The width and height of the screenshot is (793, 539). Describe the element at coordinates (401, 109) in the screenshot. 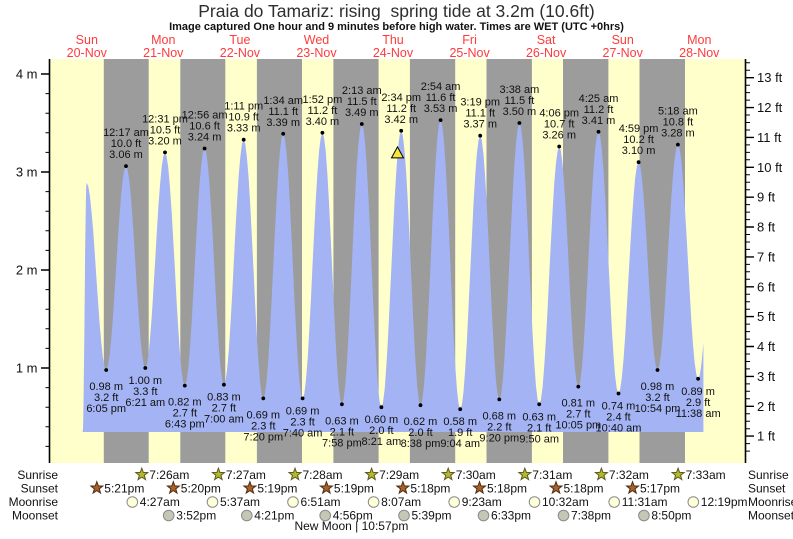

I see `high-tide-label: 2:34 pm 11.2 ft 3.42 m` at that location.